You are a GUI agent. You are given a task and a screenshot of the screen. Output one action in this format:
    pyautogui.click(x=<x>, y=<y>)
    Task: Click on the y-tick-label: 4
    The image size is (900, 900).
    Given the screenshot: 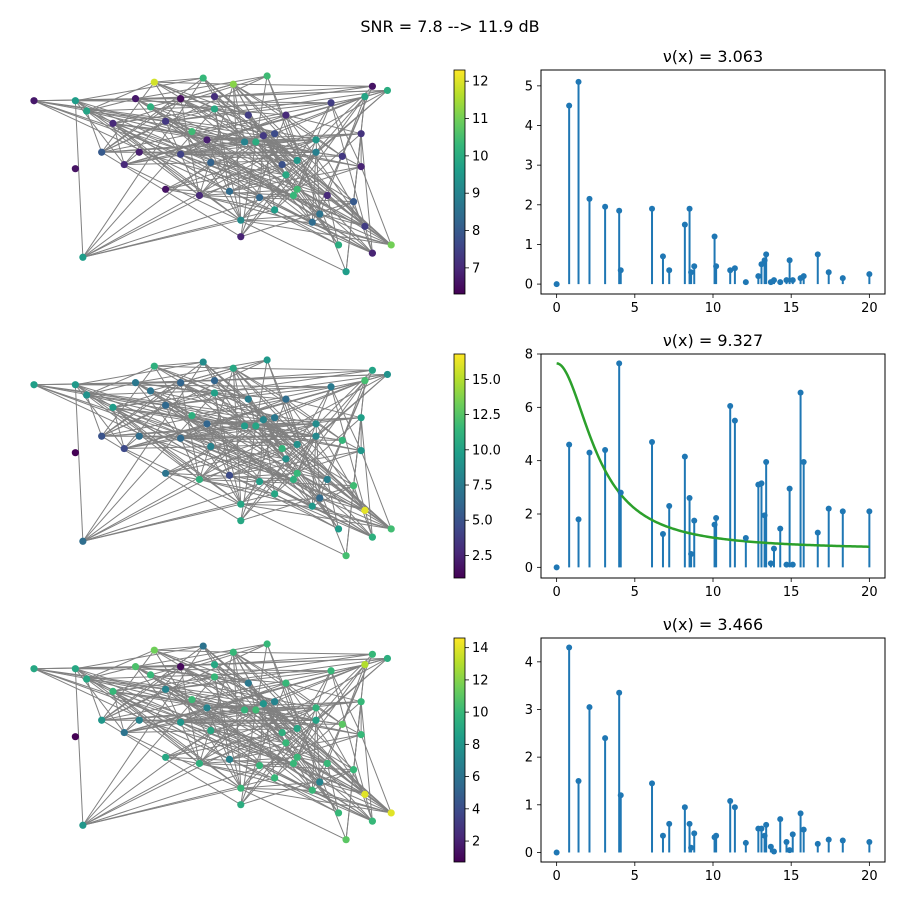 What is the action you would take?
    pyautogui.click(x=529, y=461)
    